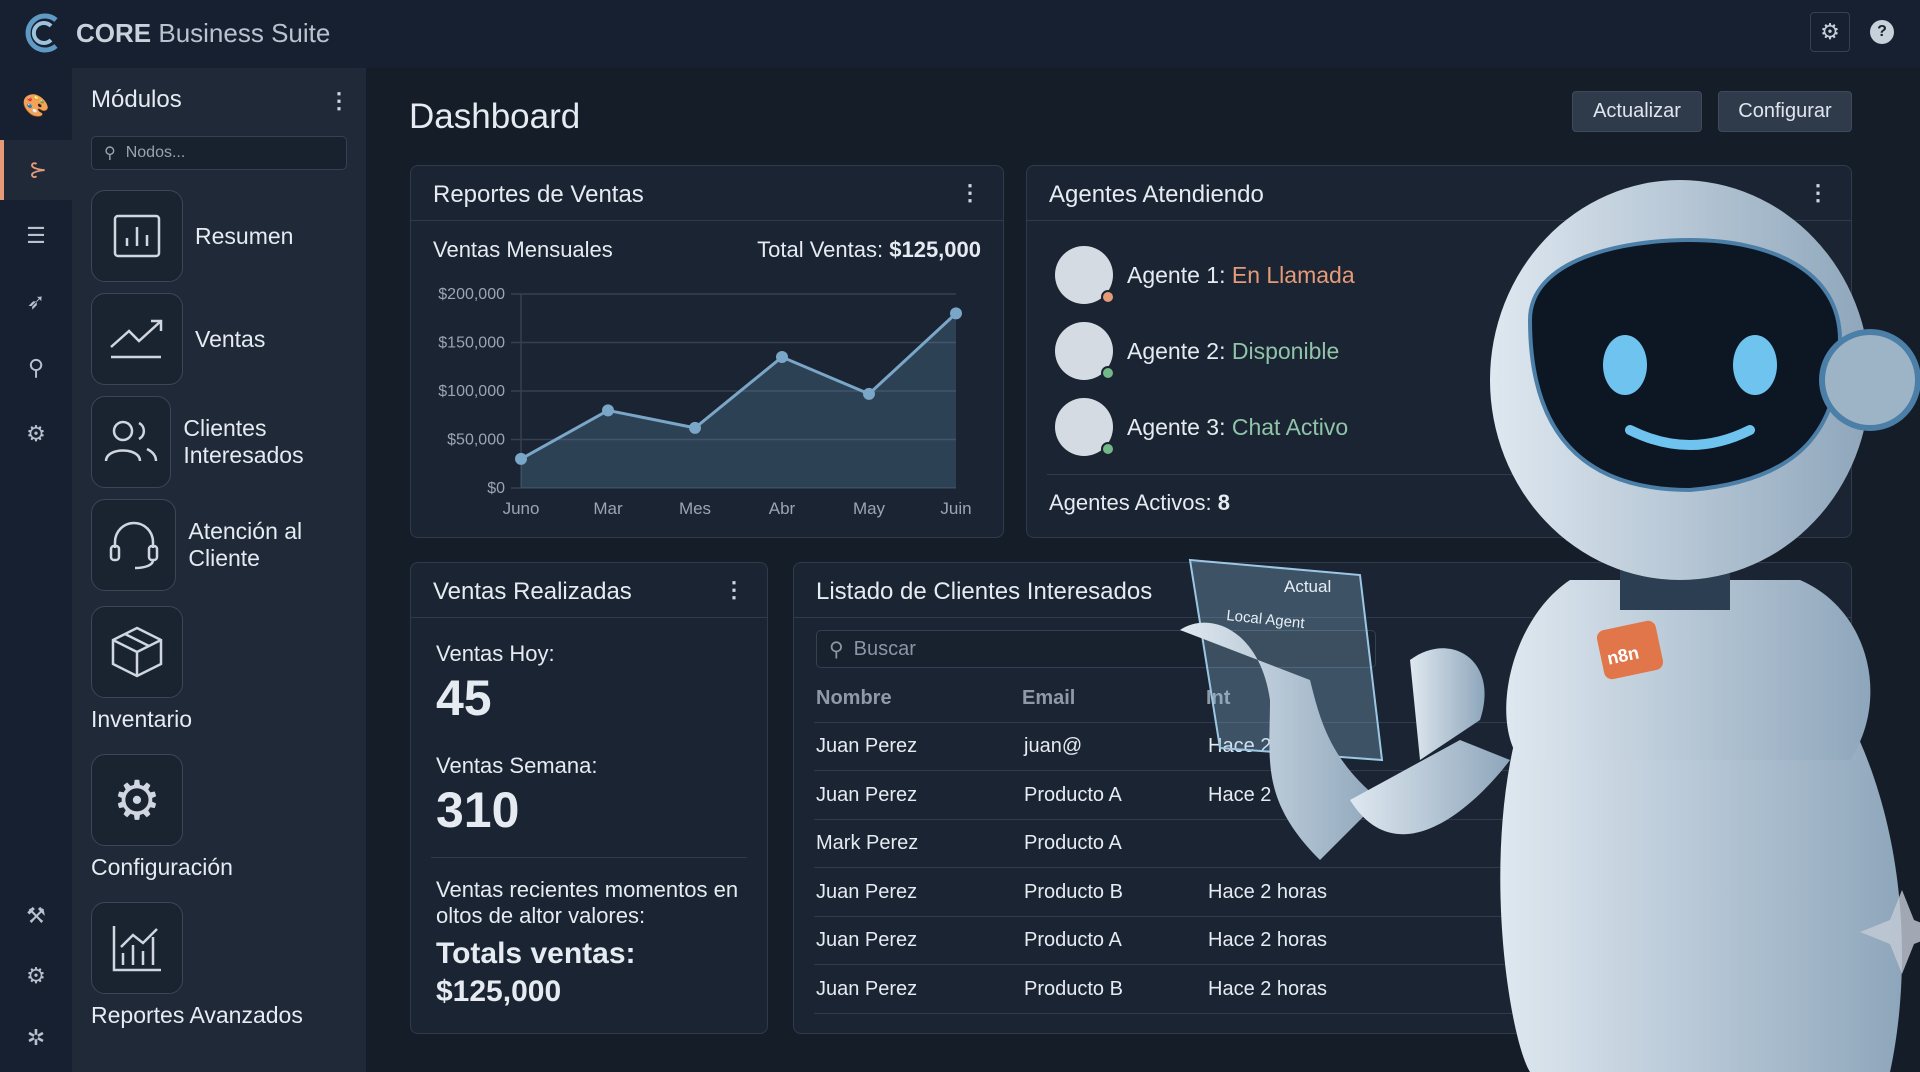 This screenshot has width=1920, height=1072. Describe the element at coordinates (137, 339) in the screenshot. I see `trend-up-icon` at that location.